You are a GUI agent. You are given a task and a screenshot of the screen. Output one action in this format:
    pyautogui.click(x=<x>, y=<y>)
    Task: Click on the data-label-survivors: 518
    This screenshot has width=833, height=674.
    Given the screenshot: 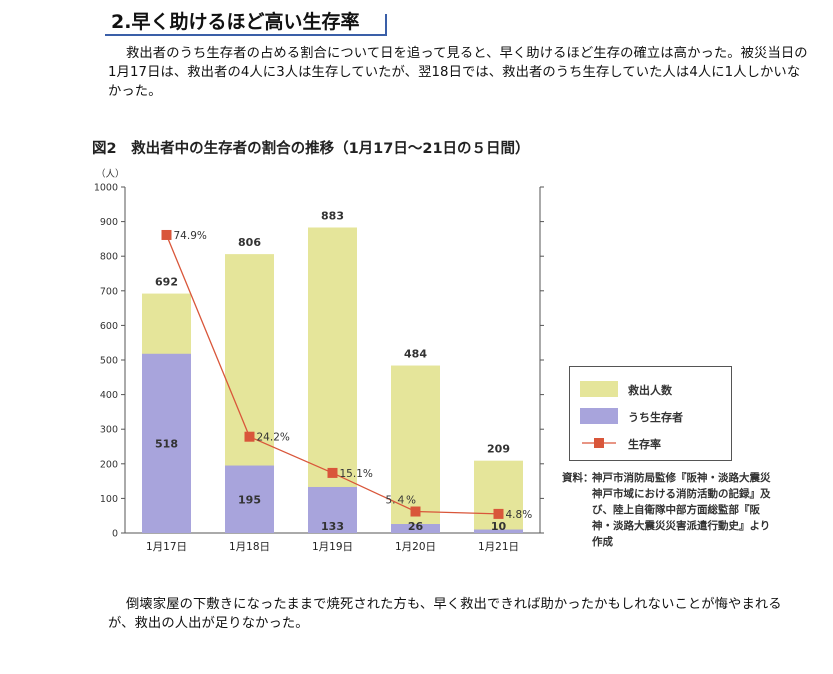 What is the action you would take?
    pyautogui.click(x=166, y=443)
    